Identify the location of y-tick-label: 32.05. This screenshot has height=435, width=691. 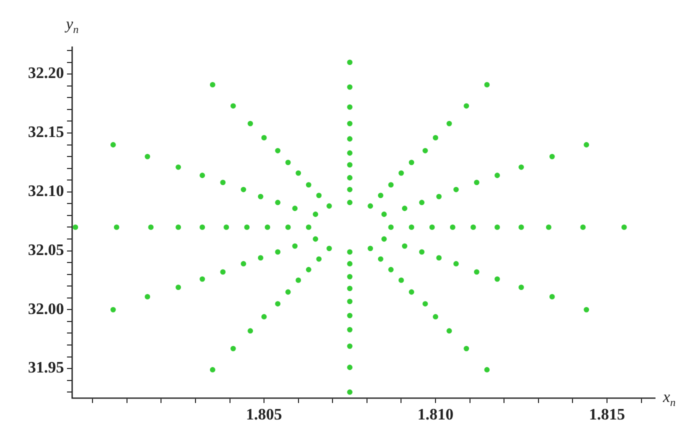
(46, 250).